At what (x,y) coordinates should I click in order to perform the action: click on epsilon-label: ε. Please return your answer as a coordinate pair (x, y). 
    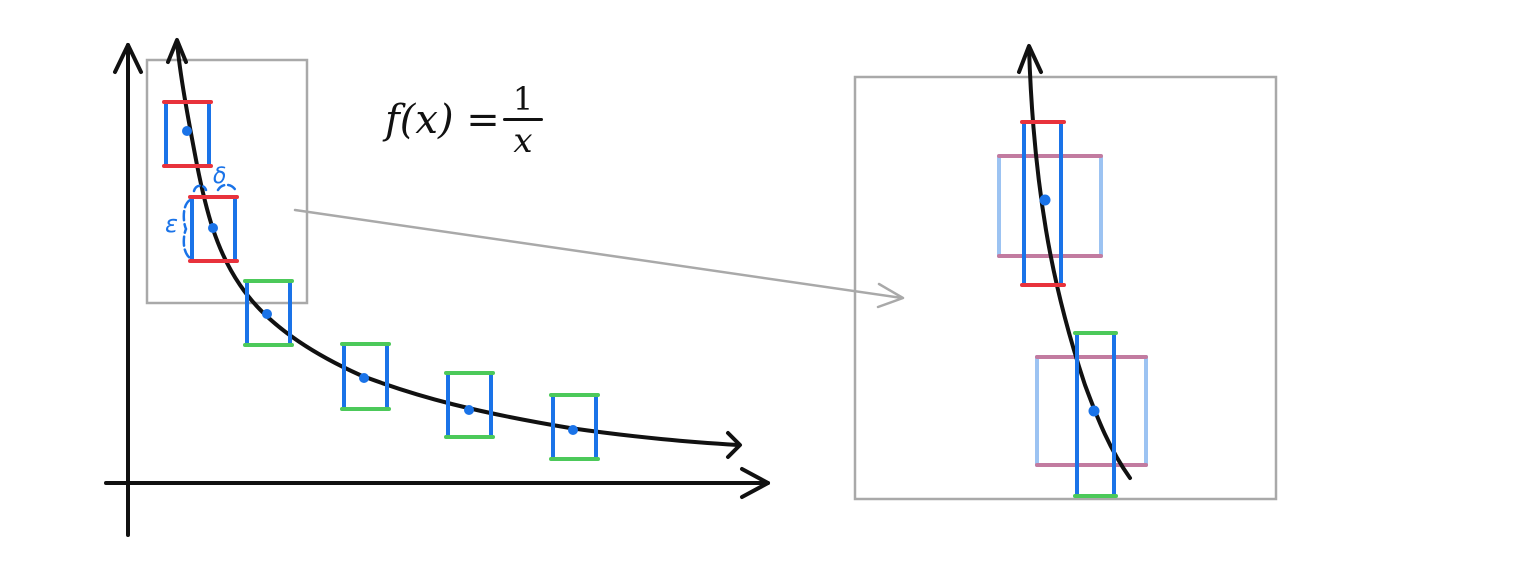
    Looking at the image, I should click on (171, 224).